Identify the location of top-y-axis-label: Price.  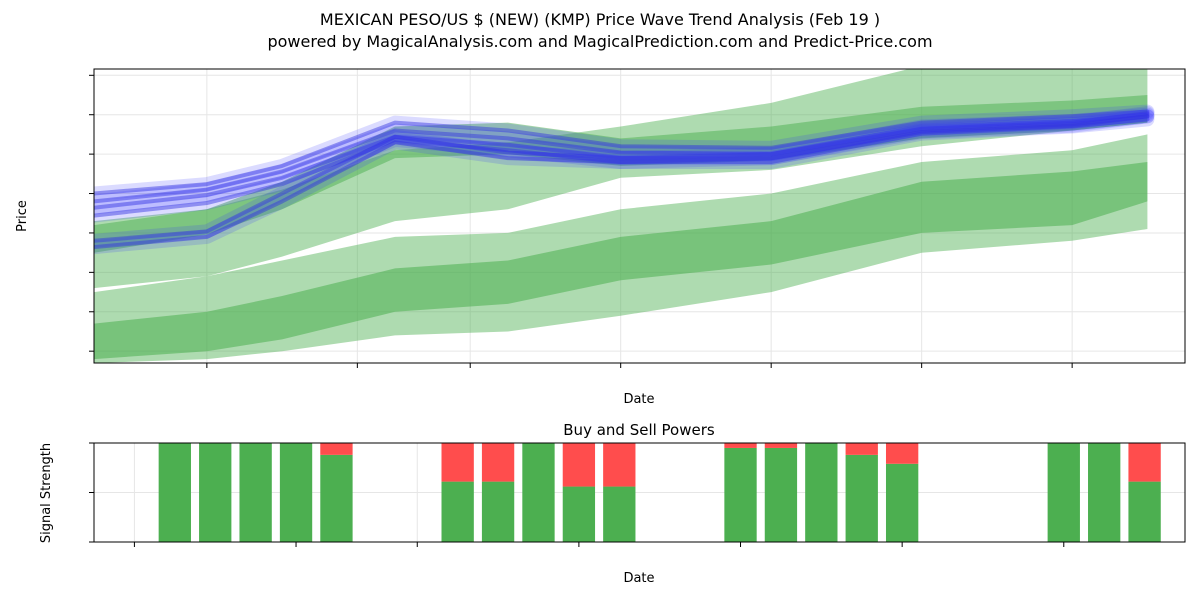
(22, 216).